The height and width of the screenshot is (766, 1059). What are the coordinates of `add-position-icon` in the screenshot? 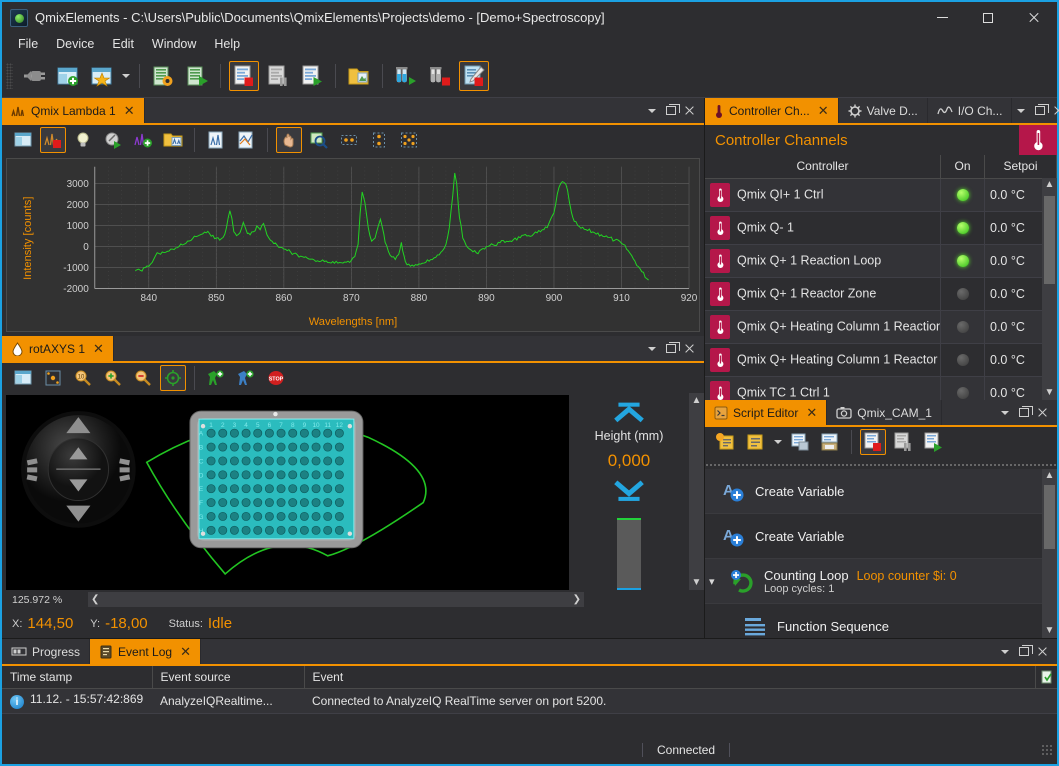 It's located at (246, 378).